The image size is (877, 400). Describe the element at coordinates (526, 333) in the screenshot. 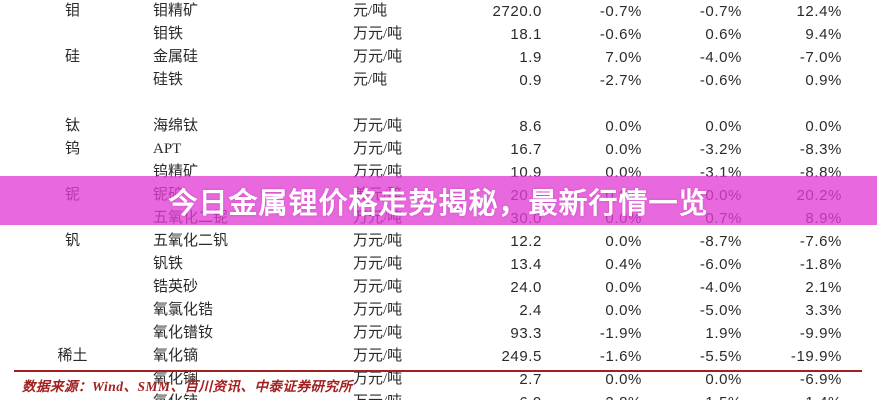

I see `row-latest-price: 93.3` at that location.